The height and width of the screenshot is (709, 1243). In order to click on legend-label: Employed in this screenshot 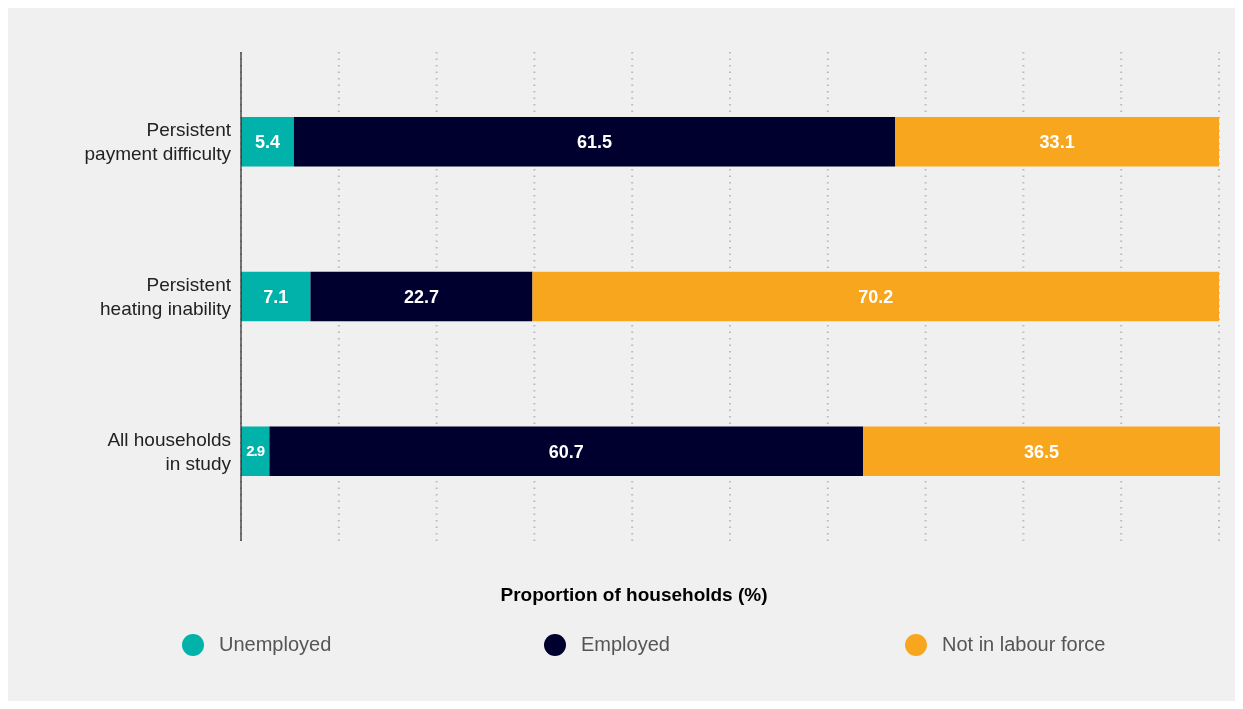, I will do `click(625, 644)`.